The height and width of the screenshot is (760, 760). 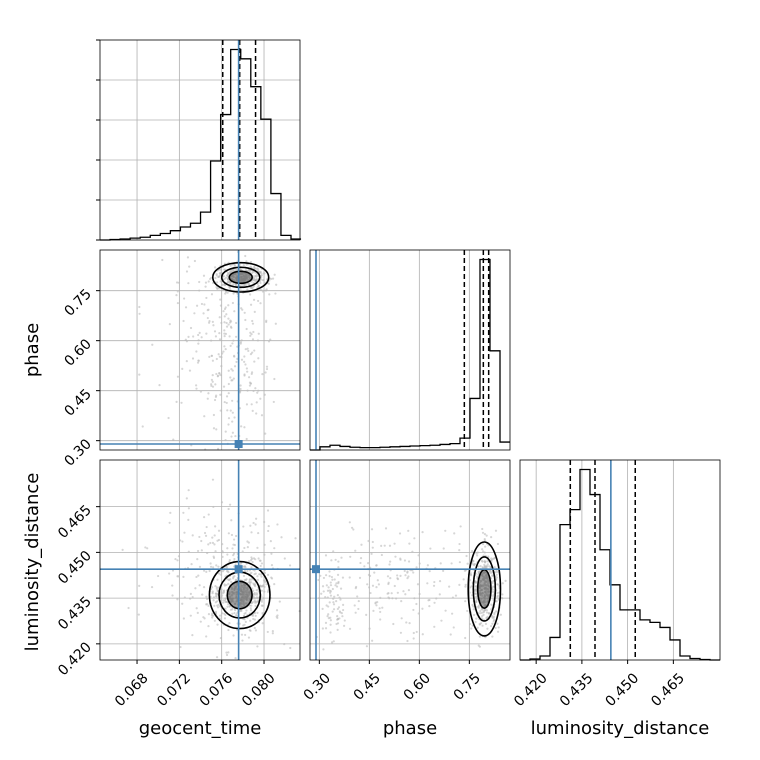 What do you see at coordinates (417, 686) in the screenshot?
I see `x-tick-label: 0.60` at bounding box center [417, 686].